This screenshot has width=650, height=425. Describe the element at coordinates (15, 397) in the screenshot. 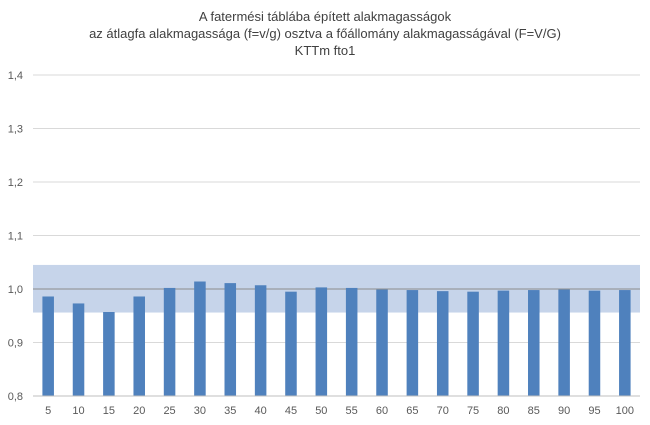

I see `y-tick-label: 0,8` at that location.